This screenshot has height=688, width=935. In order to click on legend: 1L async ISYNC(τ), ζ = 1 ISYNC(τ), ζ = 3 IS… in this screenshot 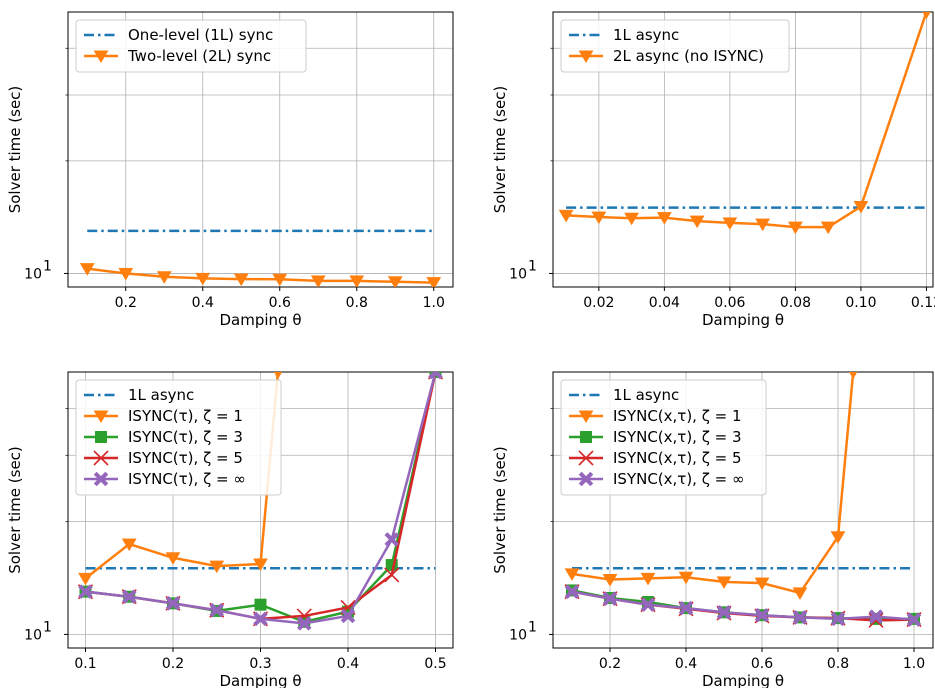, I will do `click(178, 437)`.